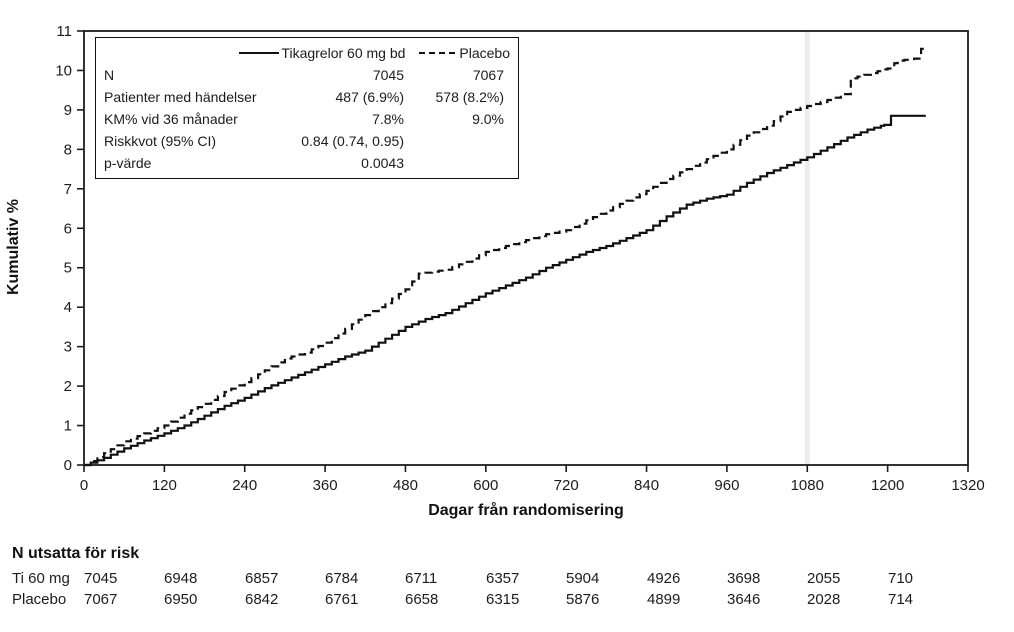  What do you see at coordinates (181, 578) in the screenshot?
I see `risk-count: 6948` at bounding box center [181, 578].